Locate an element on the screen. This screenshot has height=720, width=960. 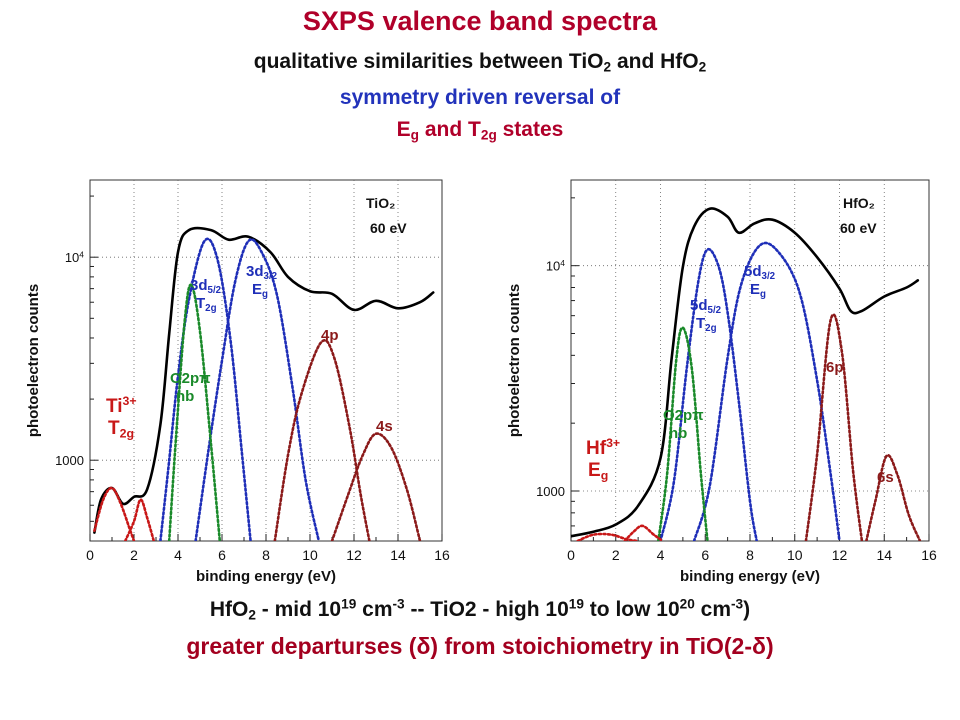
series-3d3-2-eg is located at coordinates (257, 389).